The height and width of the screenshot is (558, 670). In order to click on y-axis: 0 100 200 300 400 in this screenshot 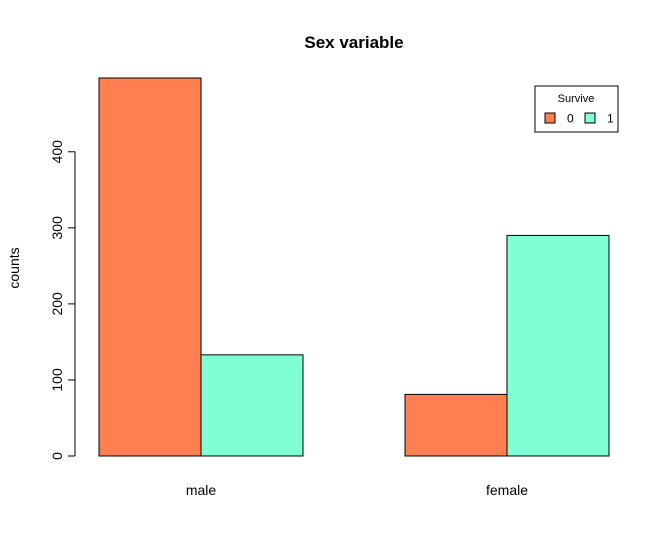, I will do `click(62, 300)`.